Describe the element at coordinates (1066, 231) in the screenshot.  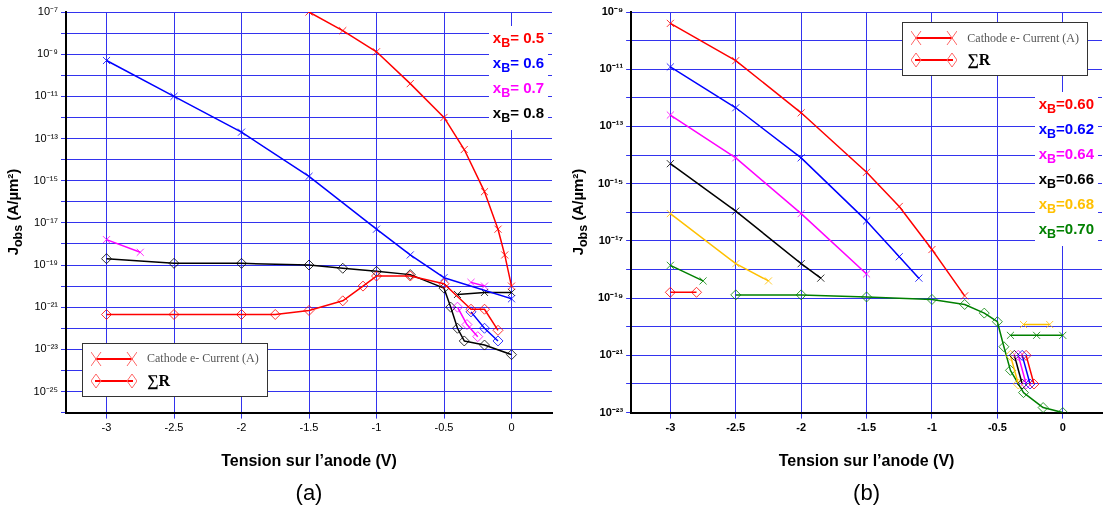
I see `text: x$_{B}$=0.70` at that location.